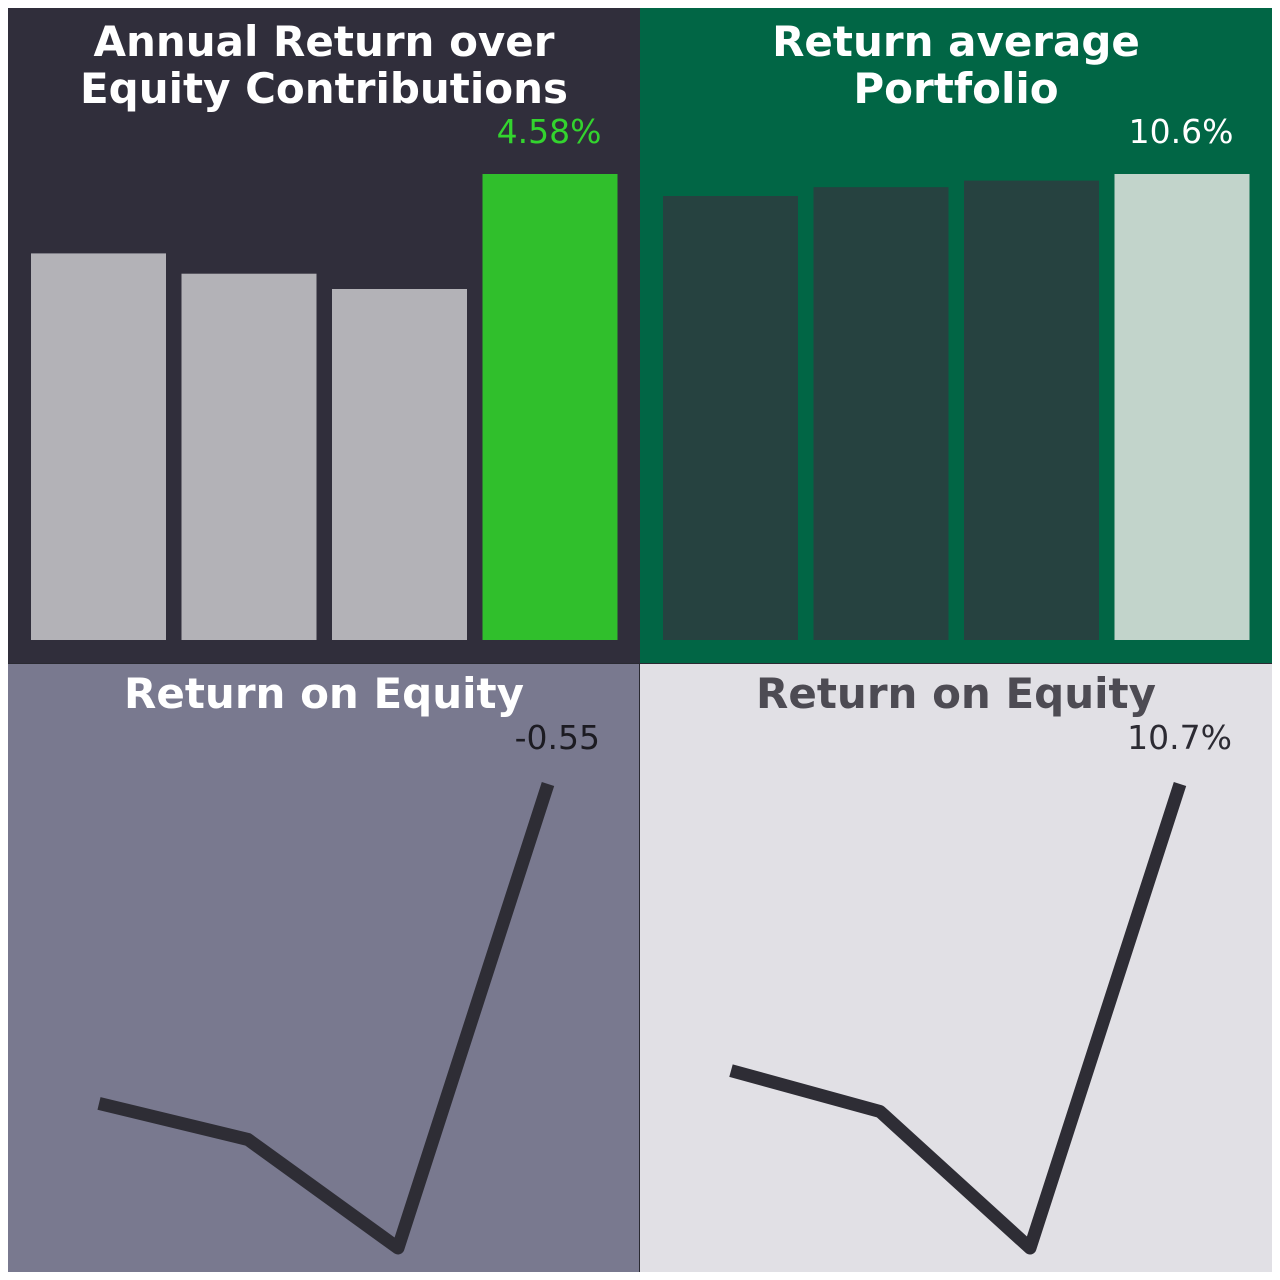  Describe the element at coordinates (557, 737) in the screenshot. I see `value-label: -0.55` at that location.